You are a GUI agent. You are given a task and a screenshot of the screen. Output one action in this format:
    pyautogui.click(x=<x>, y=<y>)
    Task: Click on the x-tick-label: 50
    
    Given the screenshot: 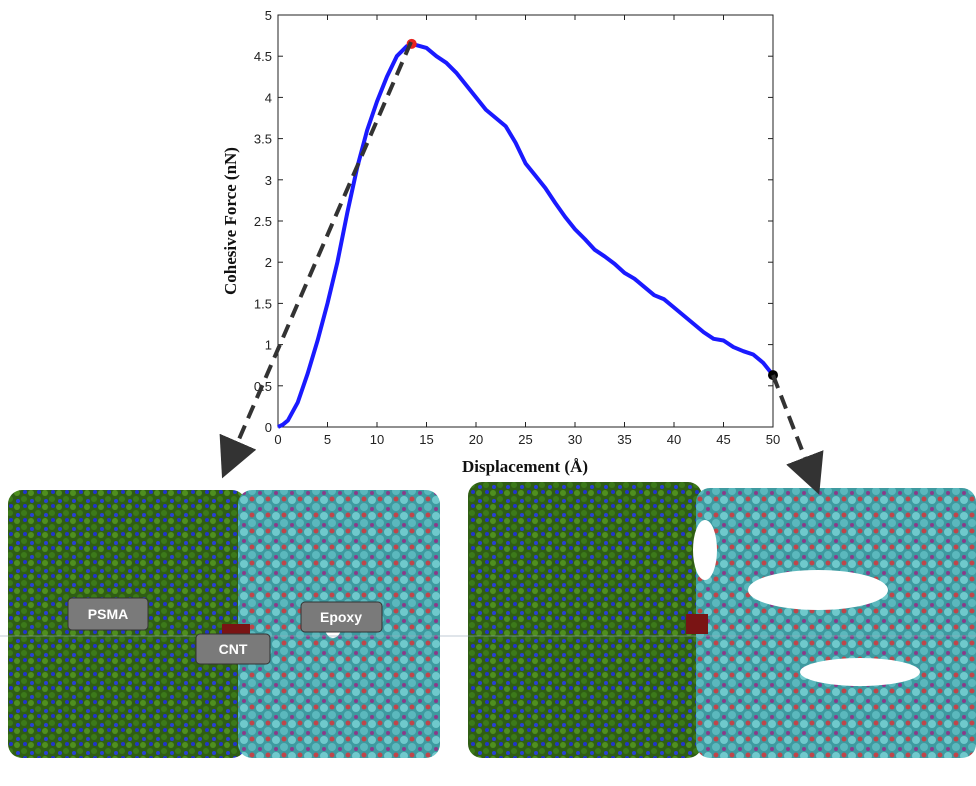 What is the action you would take?
    pyautogui.click(x=773, y=439)
    